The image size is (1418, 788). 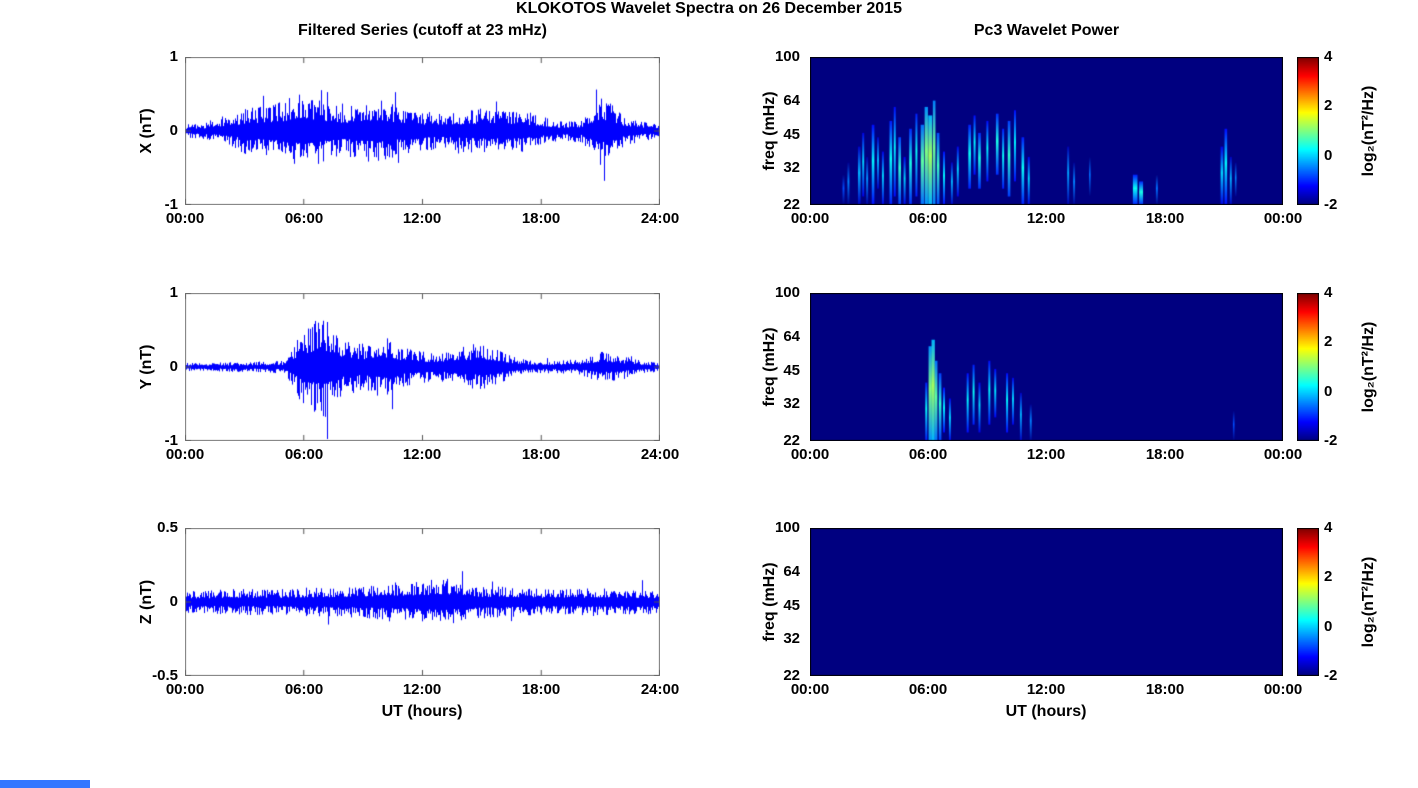 I want to click on y-timeseries-plot, so click(x=422, y=367).